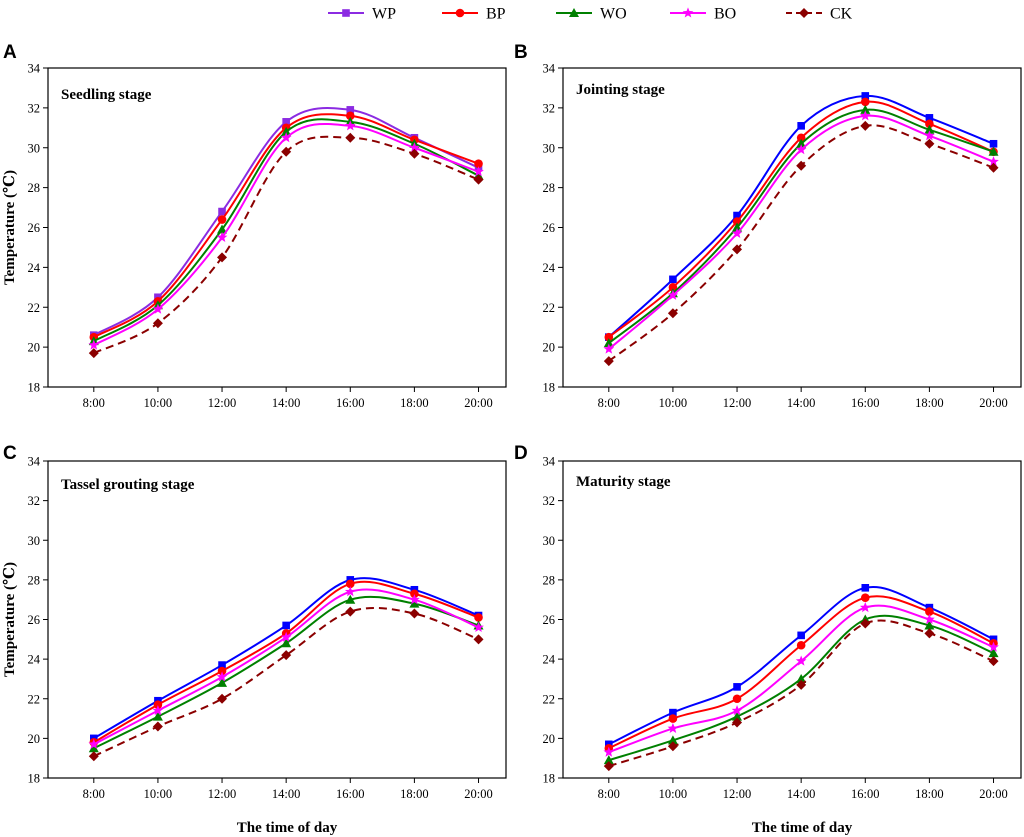 The width and height of the screenshot is (1024, 837). What do you see at coordinates (460, 13) in the screenshot?
I see `legend-marker-bp` at bounding box center [460, 13].